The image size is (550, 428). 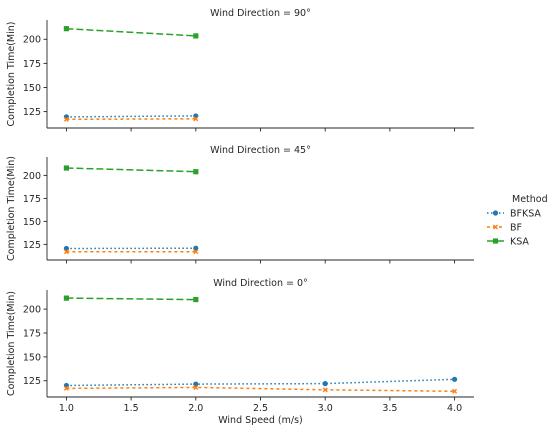 What do you see at coordinates (389, 408) in the screenshot?
I see `x-tick-label: 3.5` at bounding box center [389, 408].